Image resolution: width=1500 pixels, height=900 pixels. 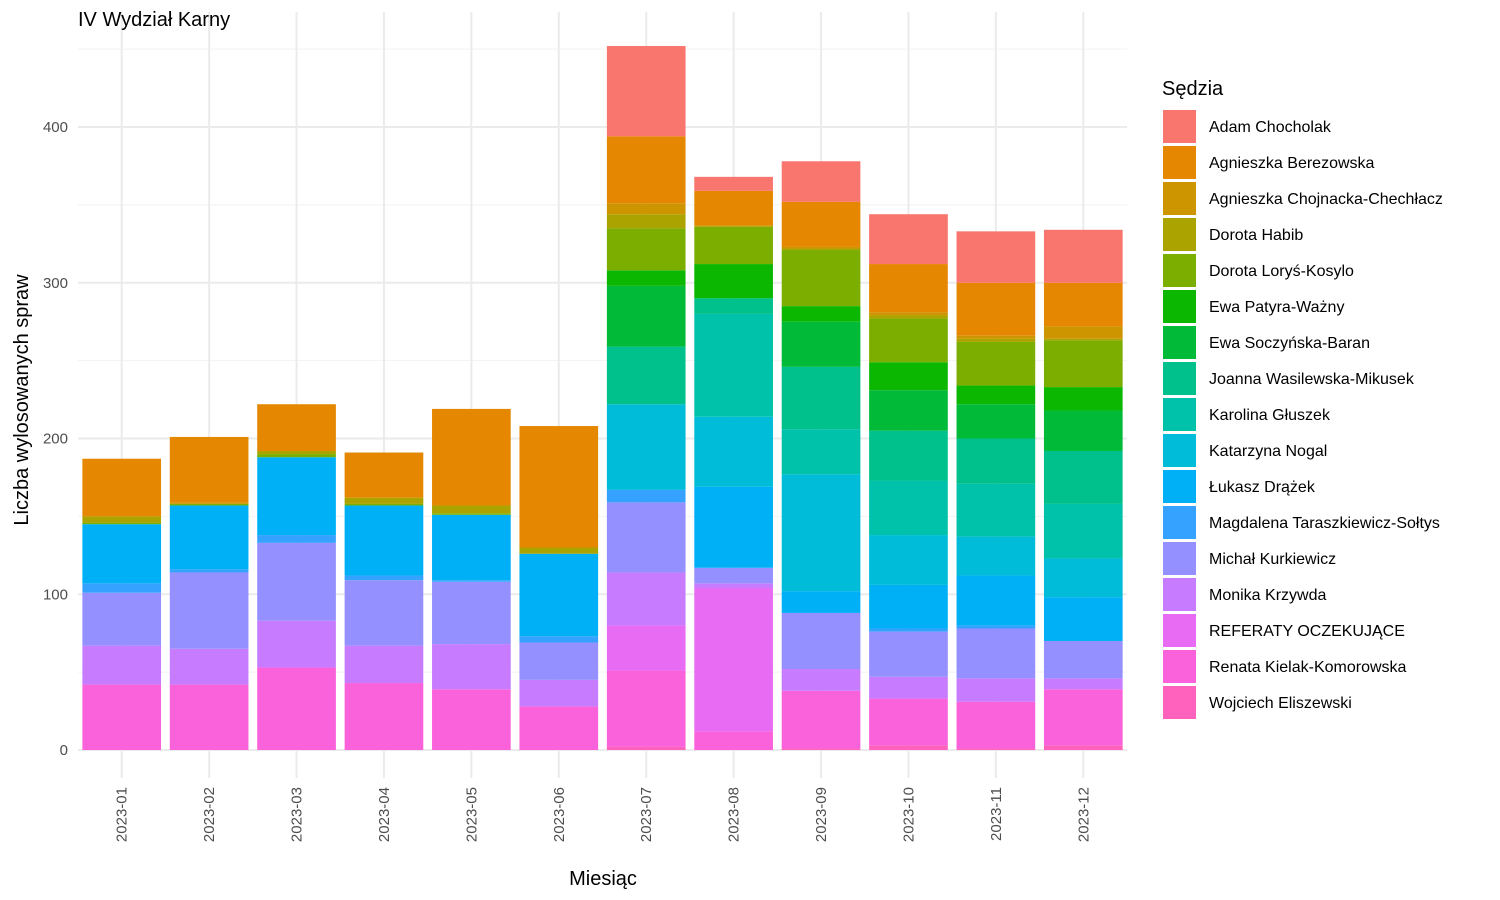 I want to click on x-tick-label: 2023-04, so click(x=384, y=814).